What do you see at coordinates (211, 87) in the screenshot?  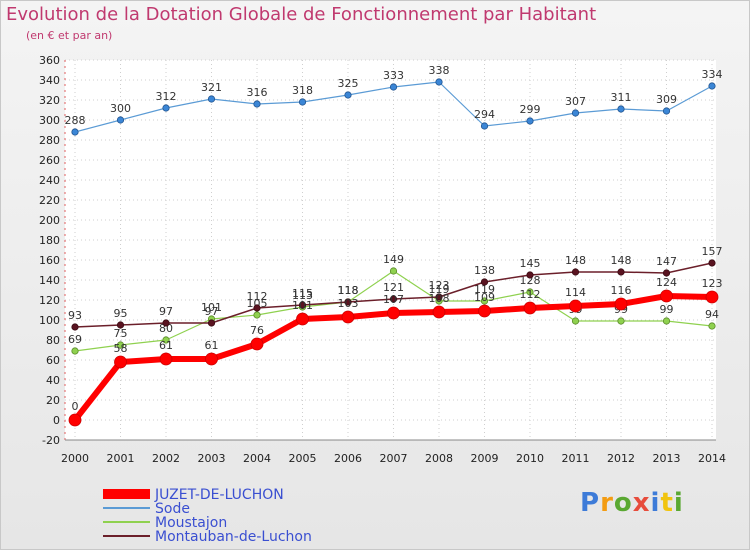 I see `data-label-sode: 321` at bounding box center [211, 87].